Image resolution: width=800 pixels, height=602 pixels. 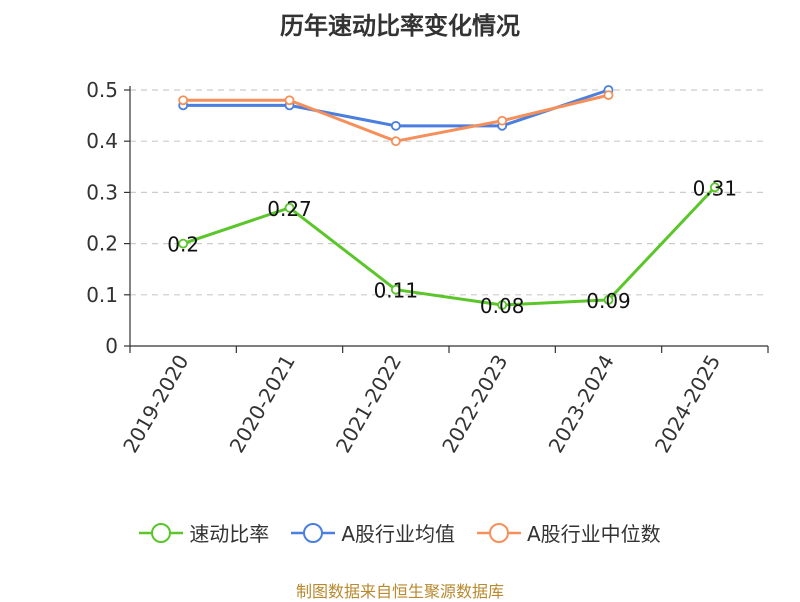 What do you see at coordinates (111, 346) in the screenshot?
I see `y-tick-label: 0` at bounding box center [111, 346].